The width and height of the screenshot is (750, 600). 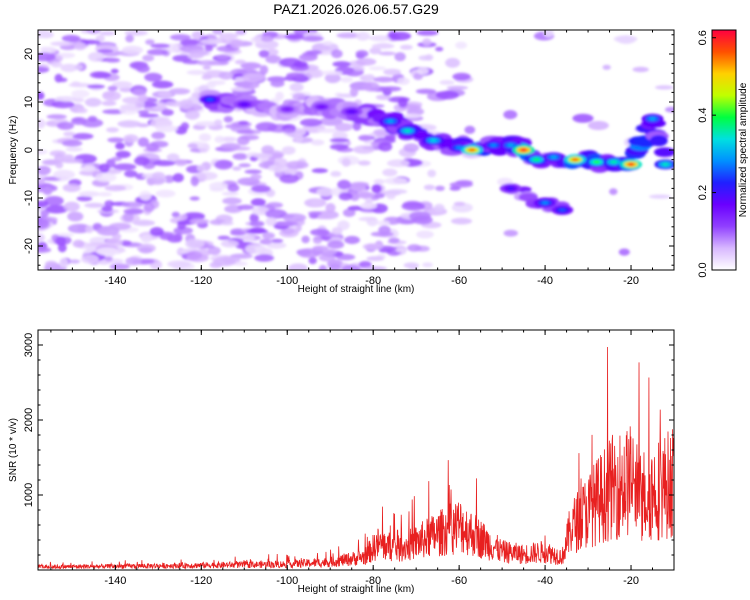 What do you see at coordinates (703, 192) in the screenshot?
I see `colorbar-tick-label: 0.2` at bounding box center [703, 192].